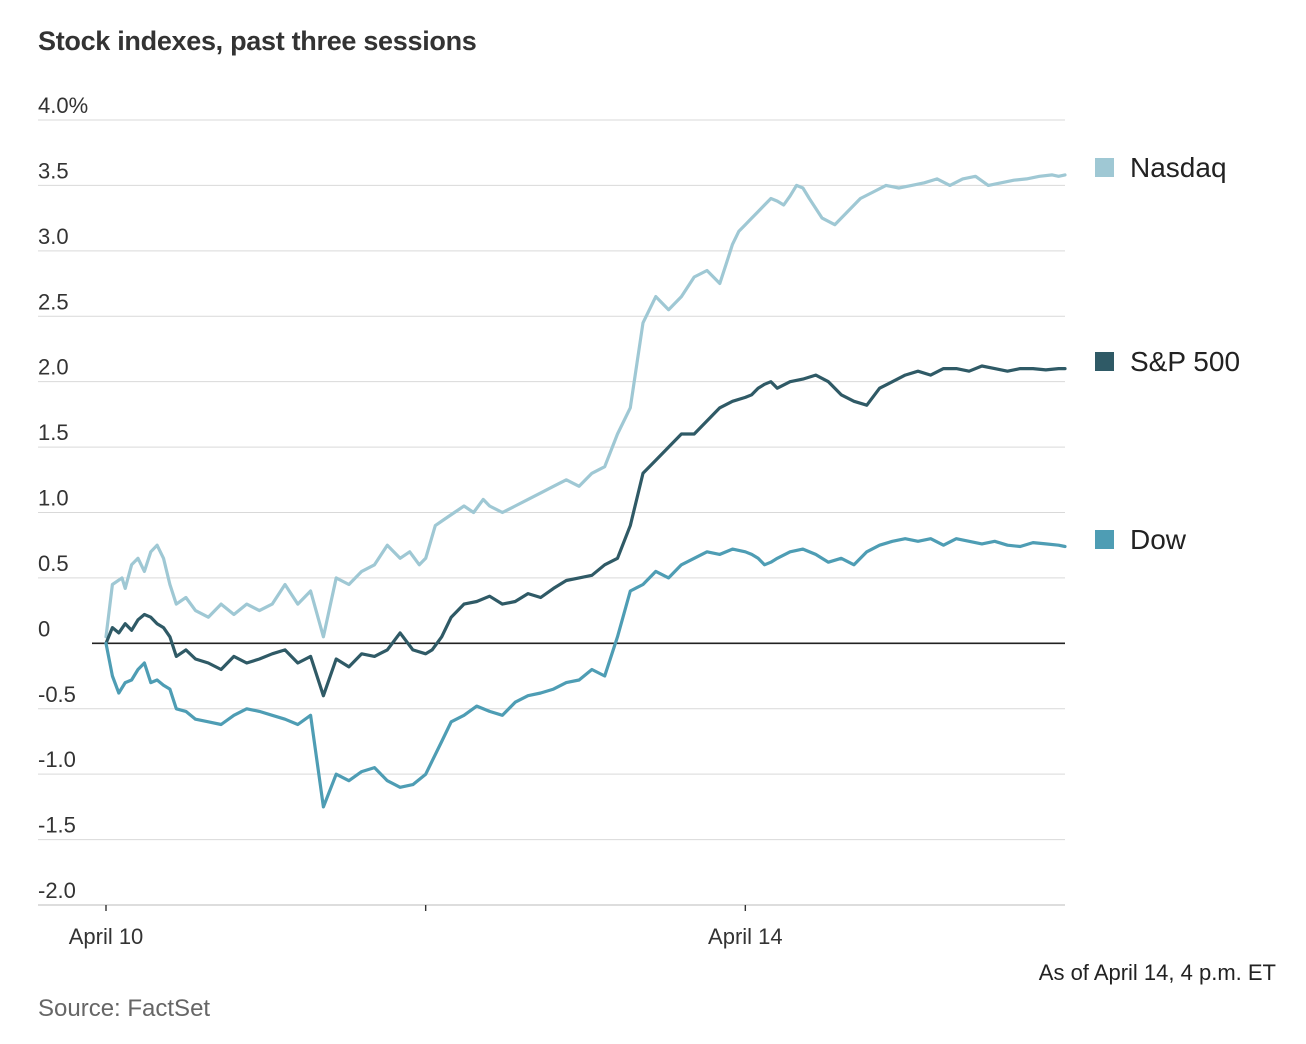 This screenshot has height=1044, width=1306. Describe the element at coordinates (1157, 972) in the screenshot. I see `as-of-note: As of April 14, 4 p.m. ET` at that location.